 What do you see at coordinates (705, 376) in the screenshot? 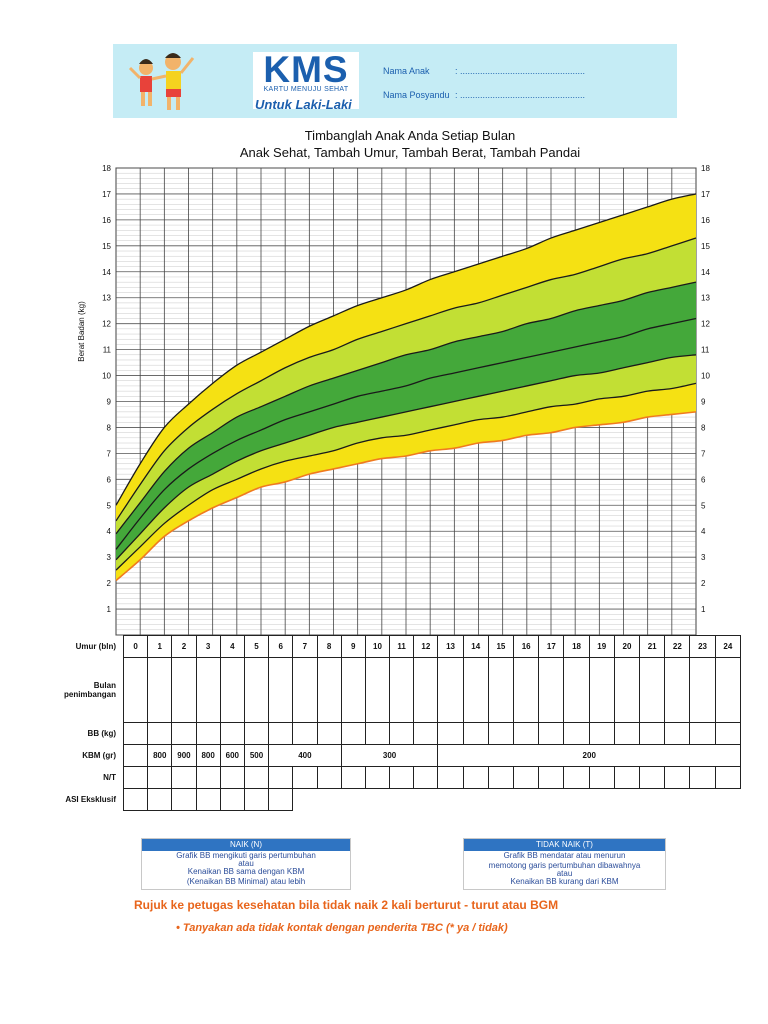
I see `y-tick-label-right: 10` at bounding box center [705, 376].